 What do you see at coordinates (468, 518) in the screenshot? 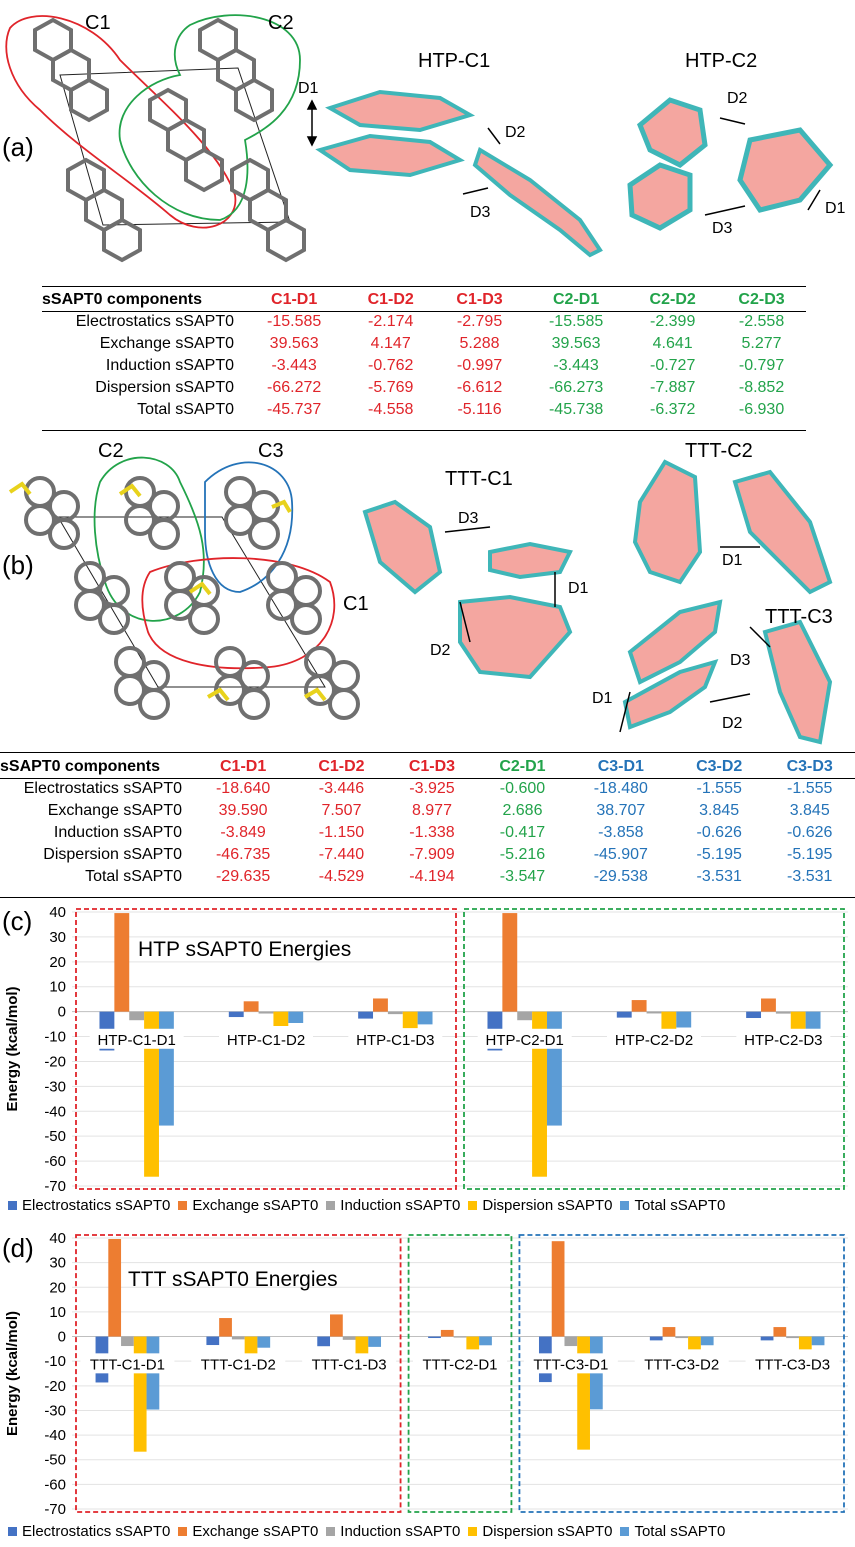
I see `ttt-c1-d3-label: D3` at bounding box center [468, 518].